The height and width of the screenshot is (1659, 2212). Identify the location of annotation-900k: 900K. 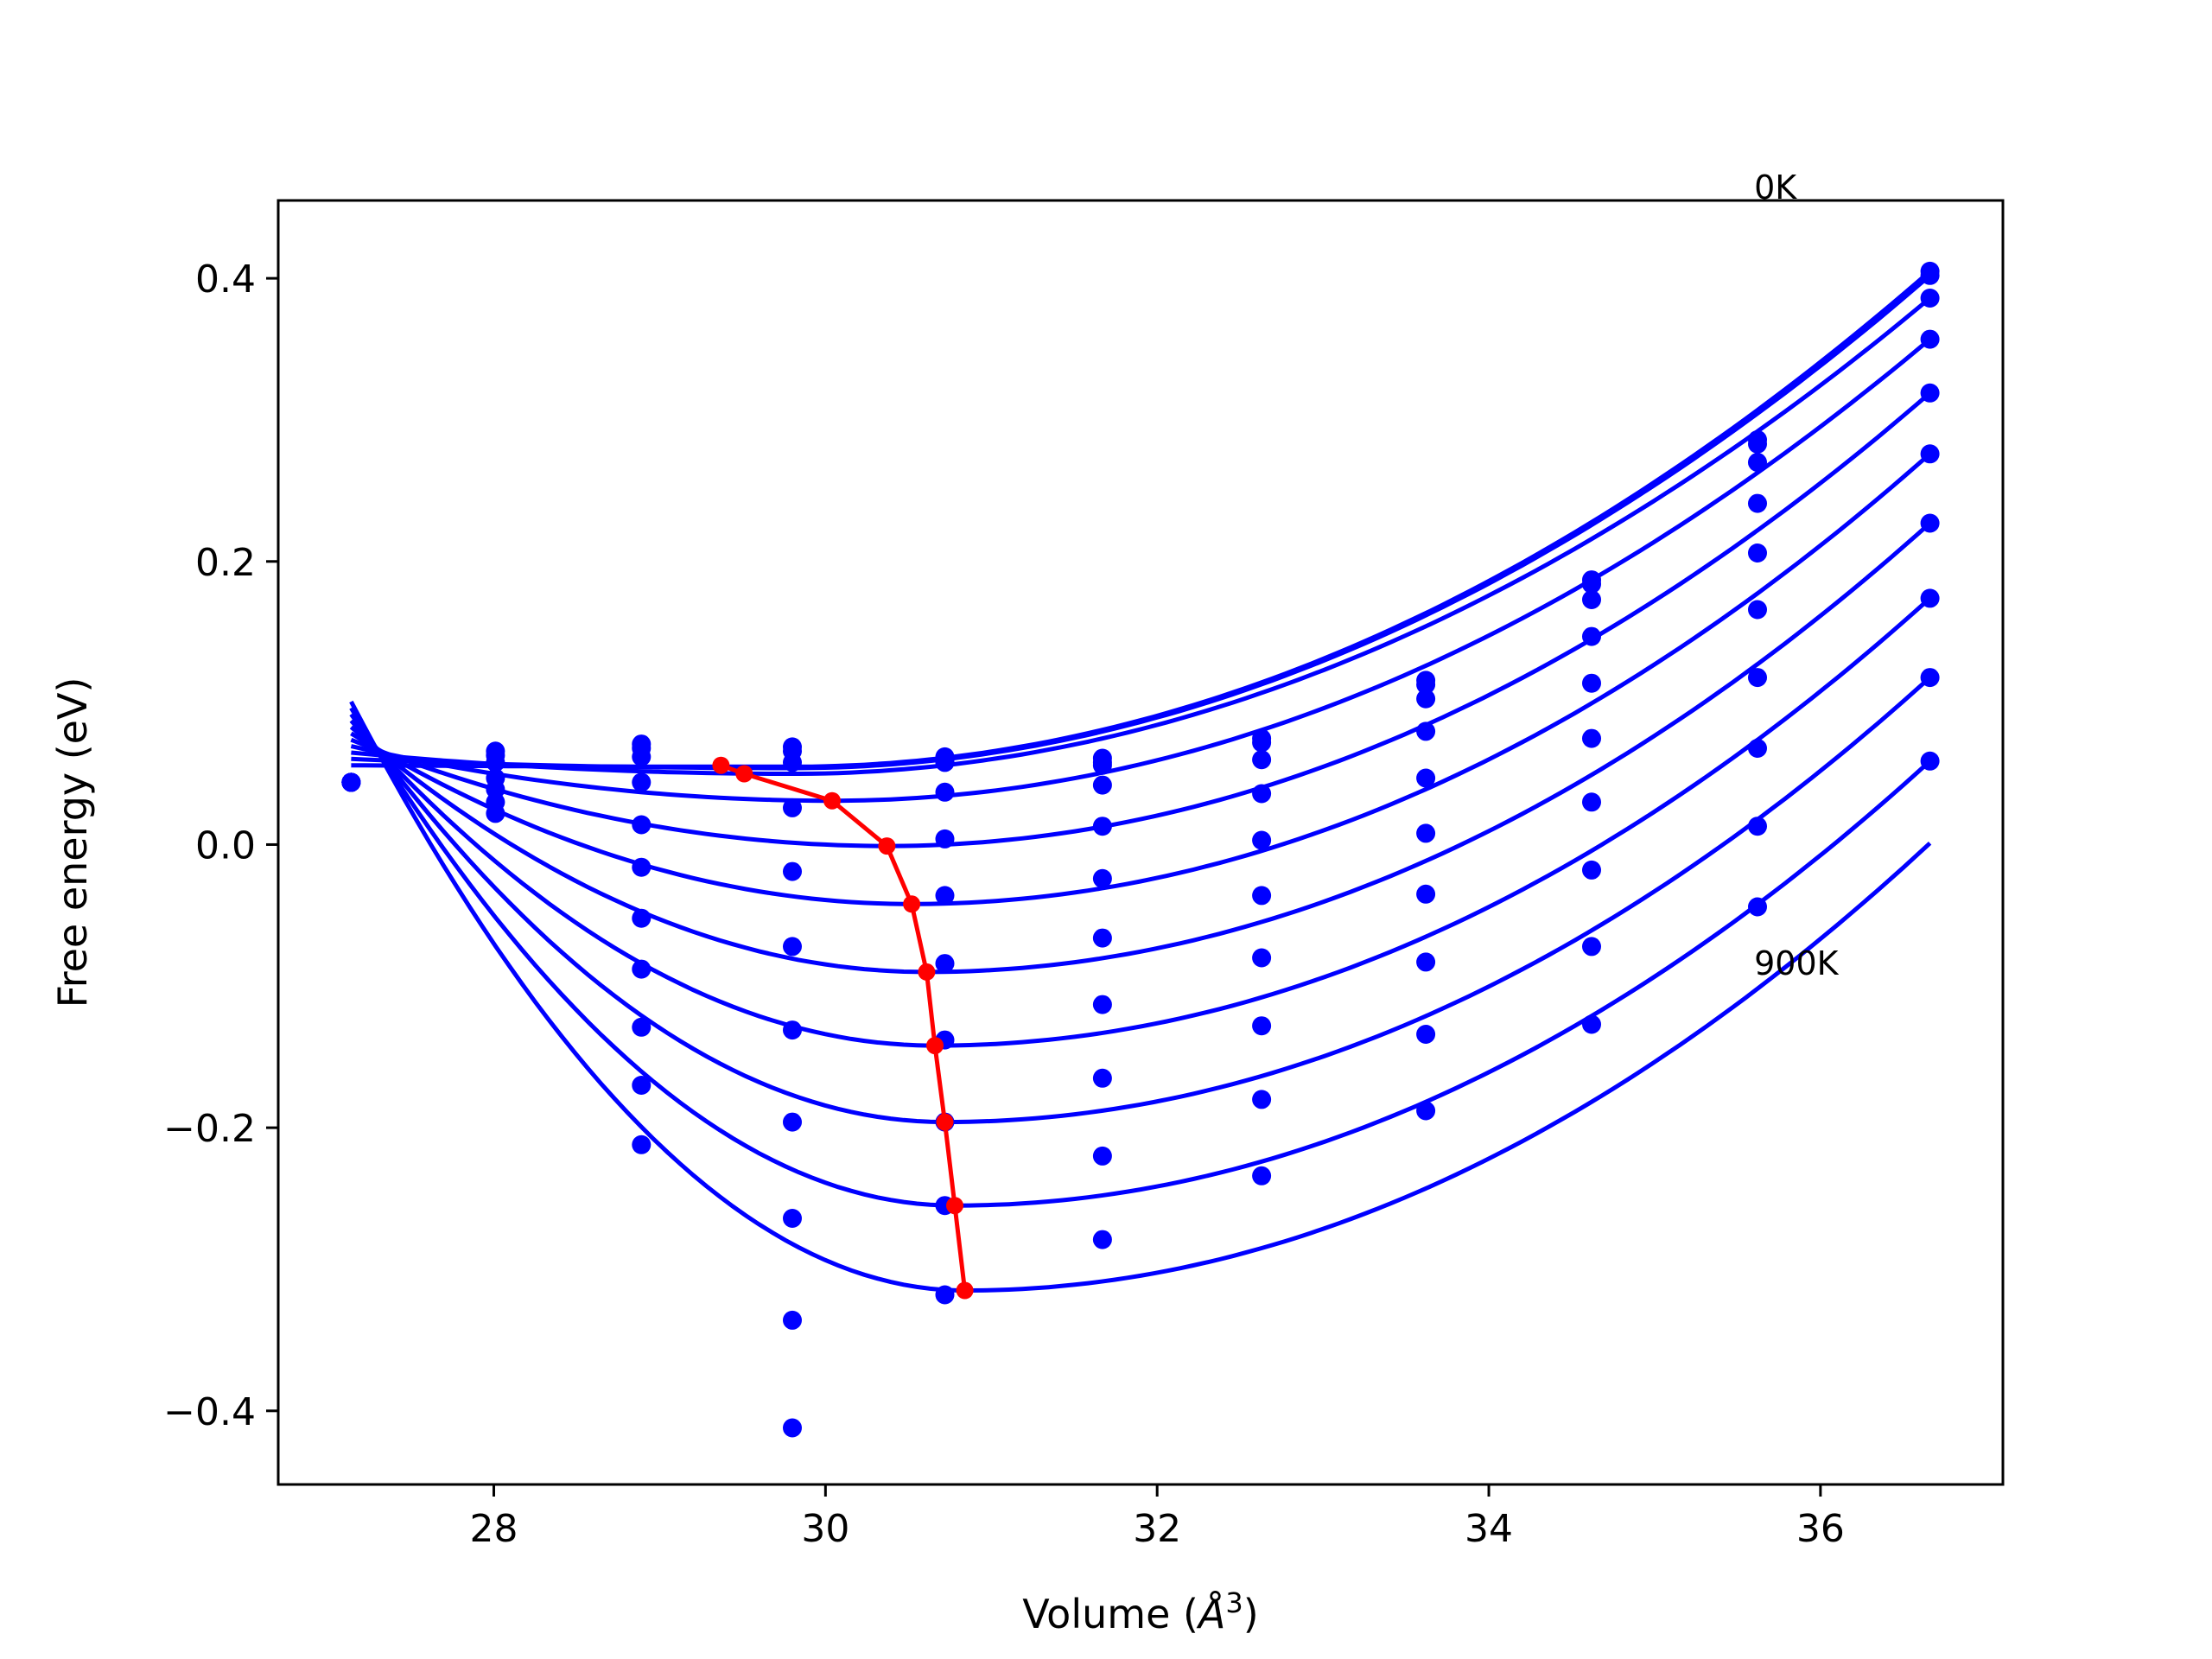
(1797, 963).